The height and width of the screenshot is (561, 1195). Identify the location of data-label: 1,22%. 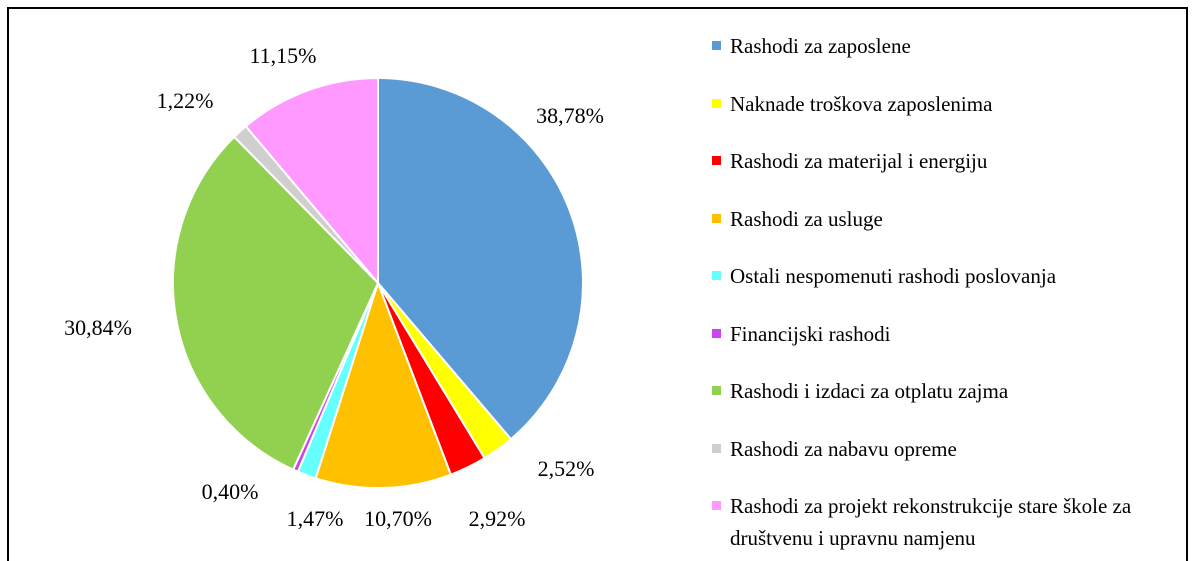
(185, 100).